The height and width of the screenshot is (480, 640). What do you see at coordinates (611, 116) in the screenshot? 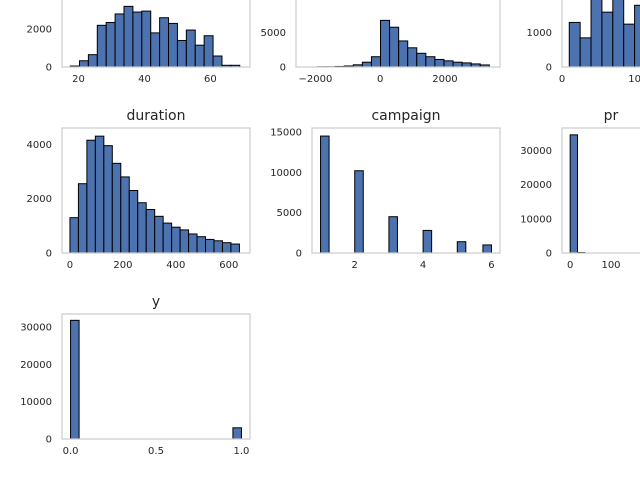
I see `pdays-title: pr` at bounding box center [611, 116].